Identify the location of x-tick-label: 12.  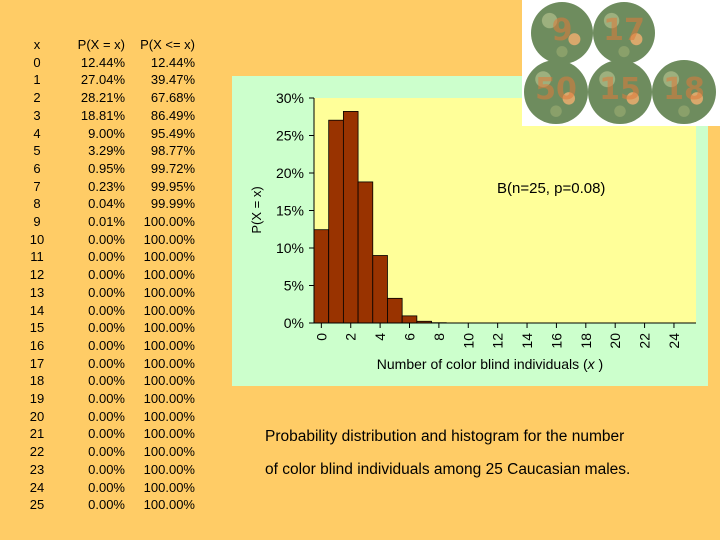
(498, 341).